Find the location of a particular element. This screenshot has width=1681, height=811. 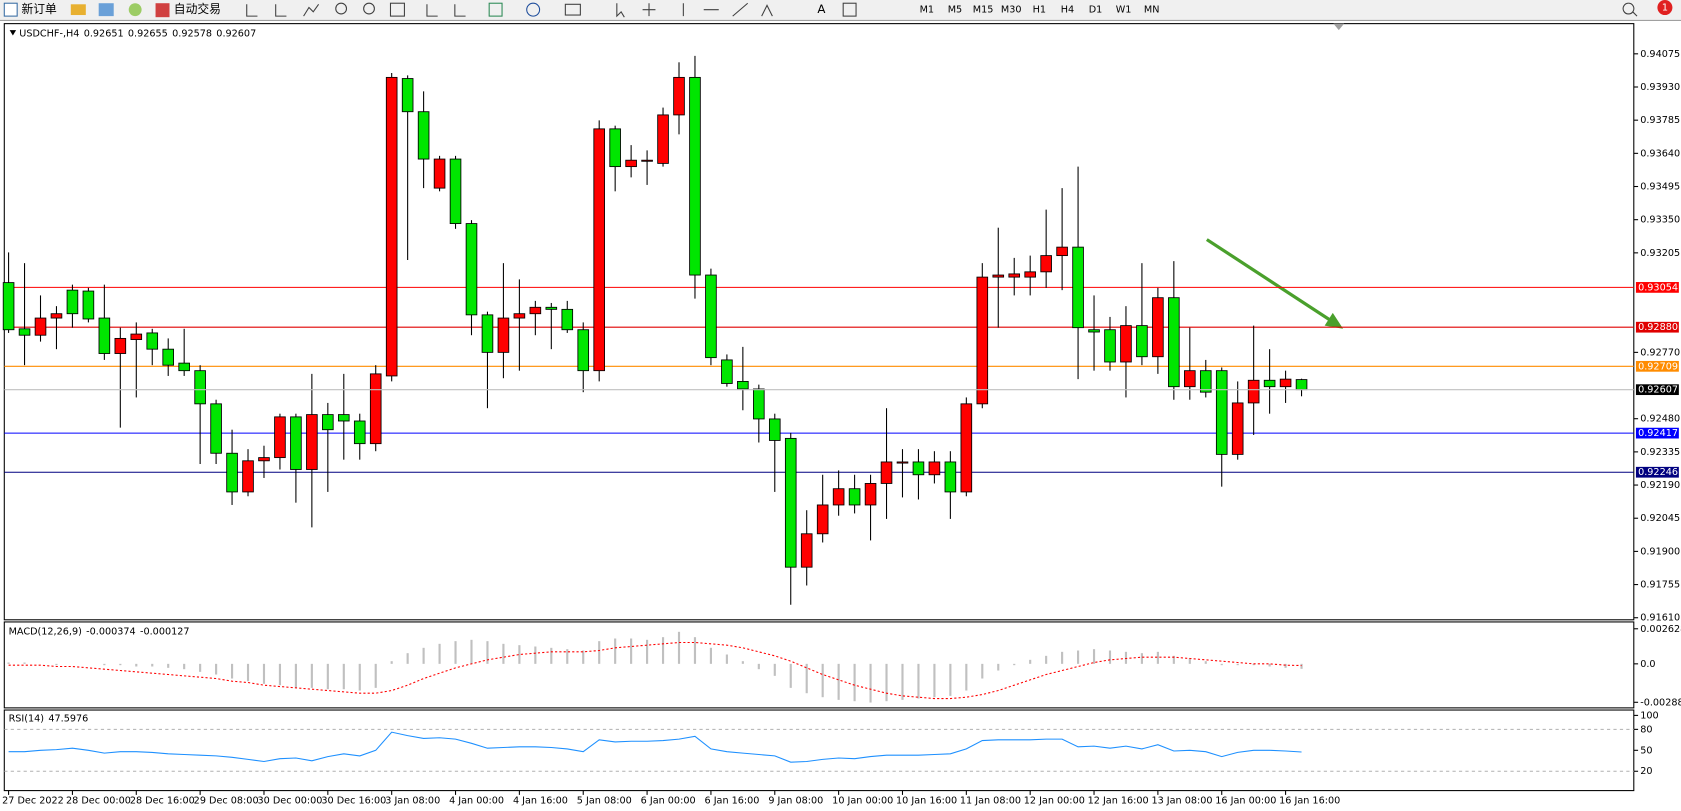

x-tick-label: 3 Jan 08:00 is located at coordinates (412, 800).